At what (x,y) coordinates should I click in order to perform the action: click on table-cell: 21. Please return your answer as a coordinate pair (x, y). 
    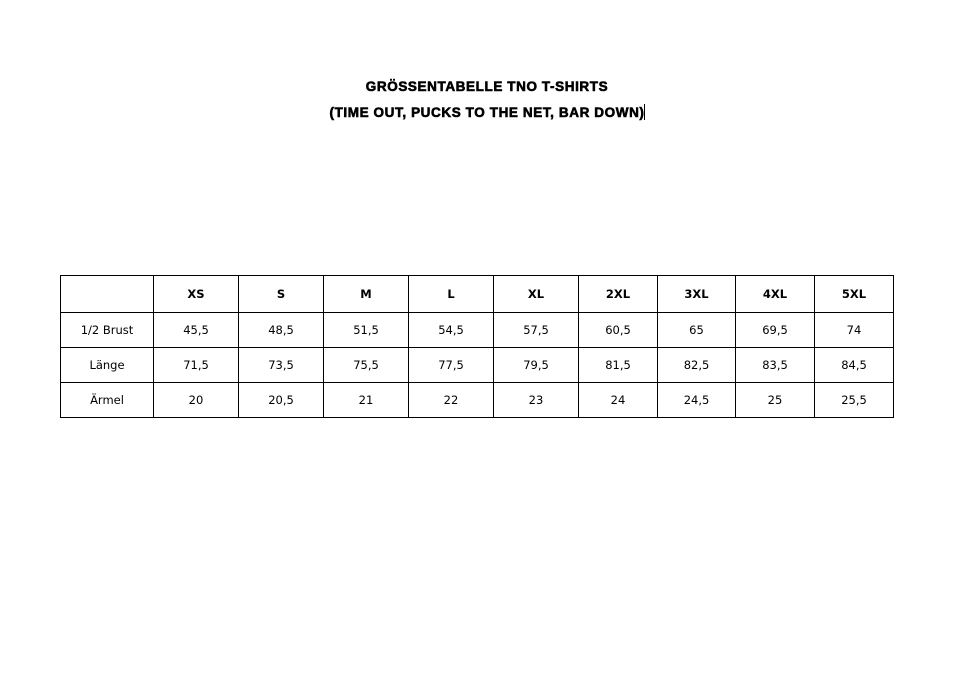
    Looking at the image, I should click on (366, 400).